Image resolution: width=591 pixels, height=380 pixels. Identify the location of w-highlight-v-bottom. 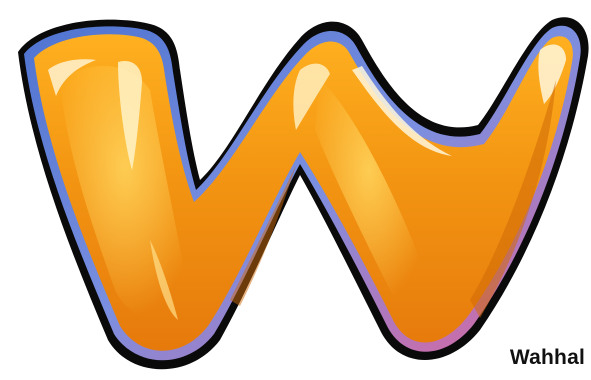
(164, 280).